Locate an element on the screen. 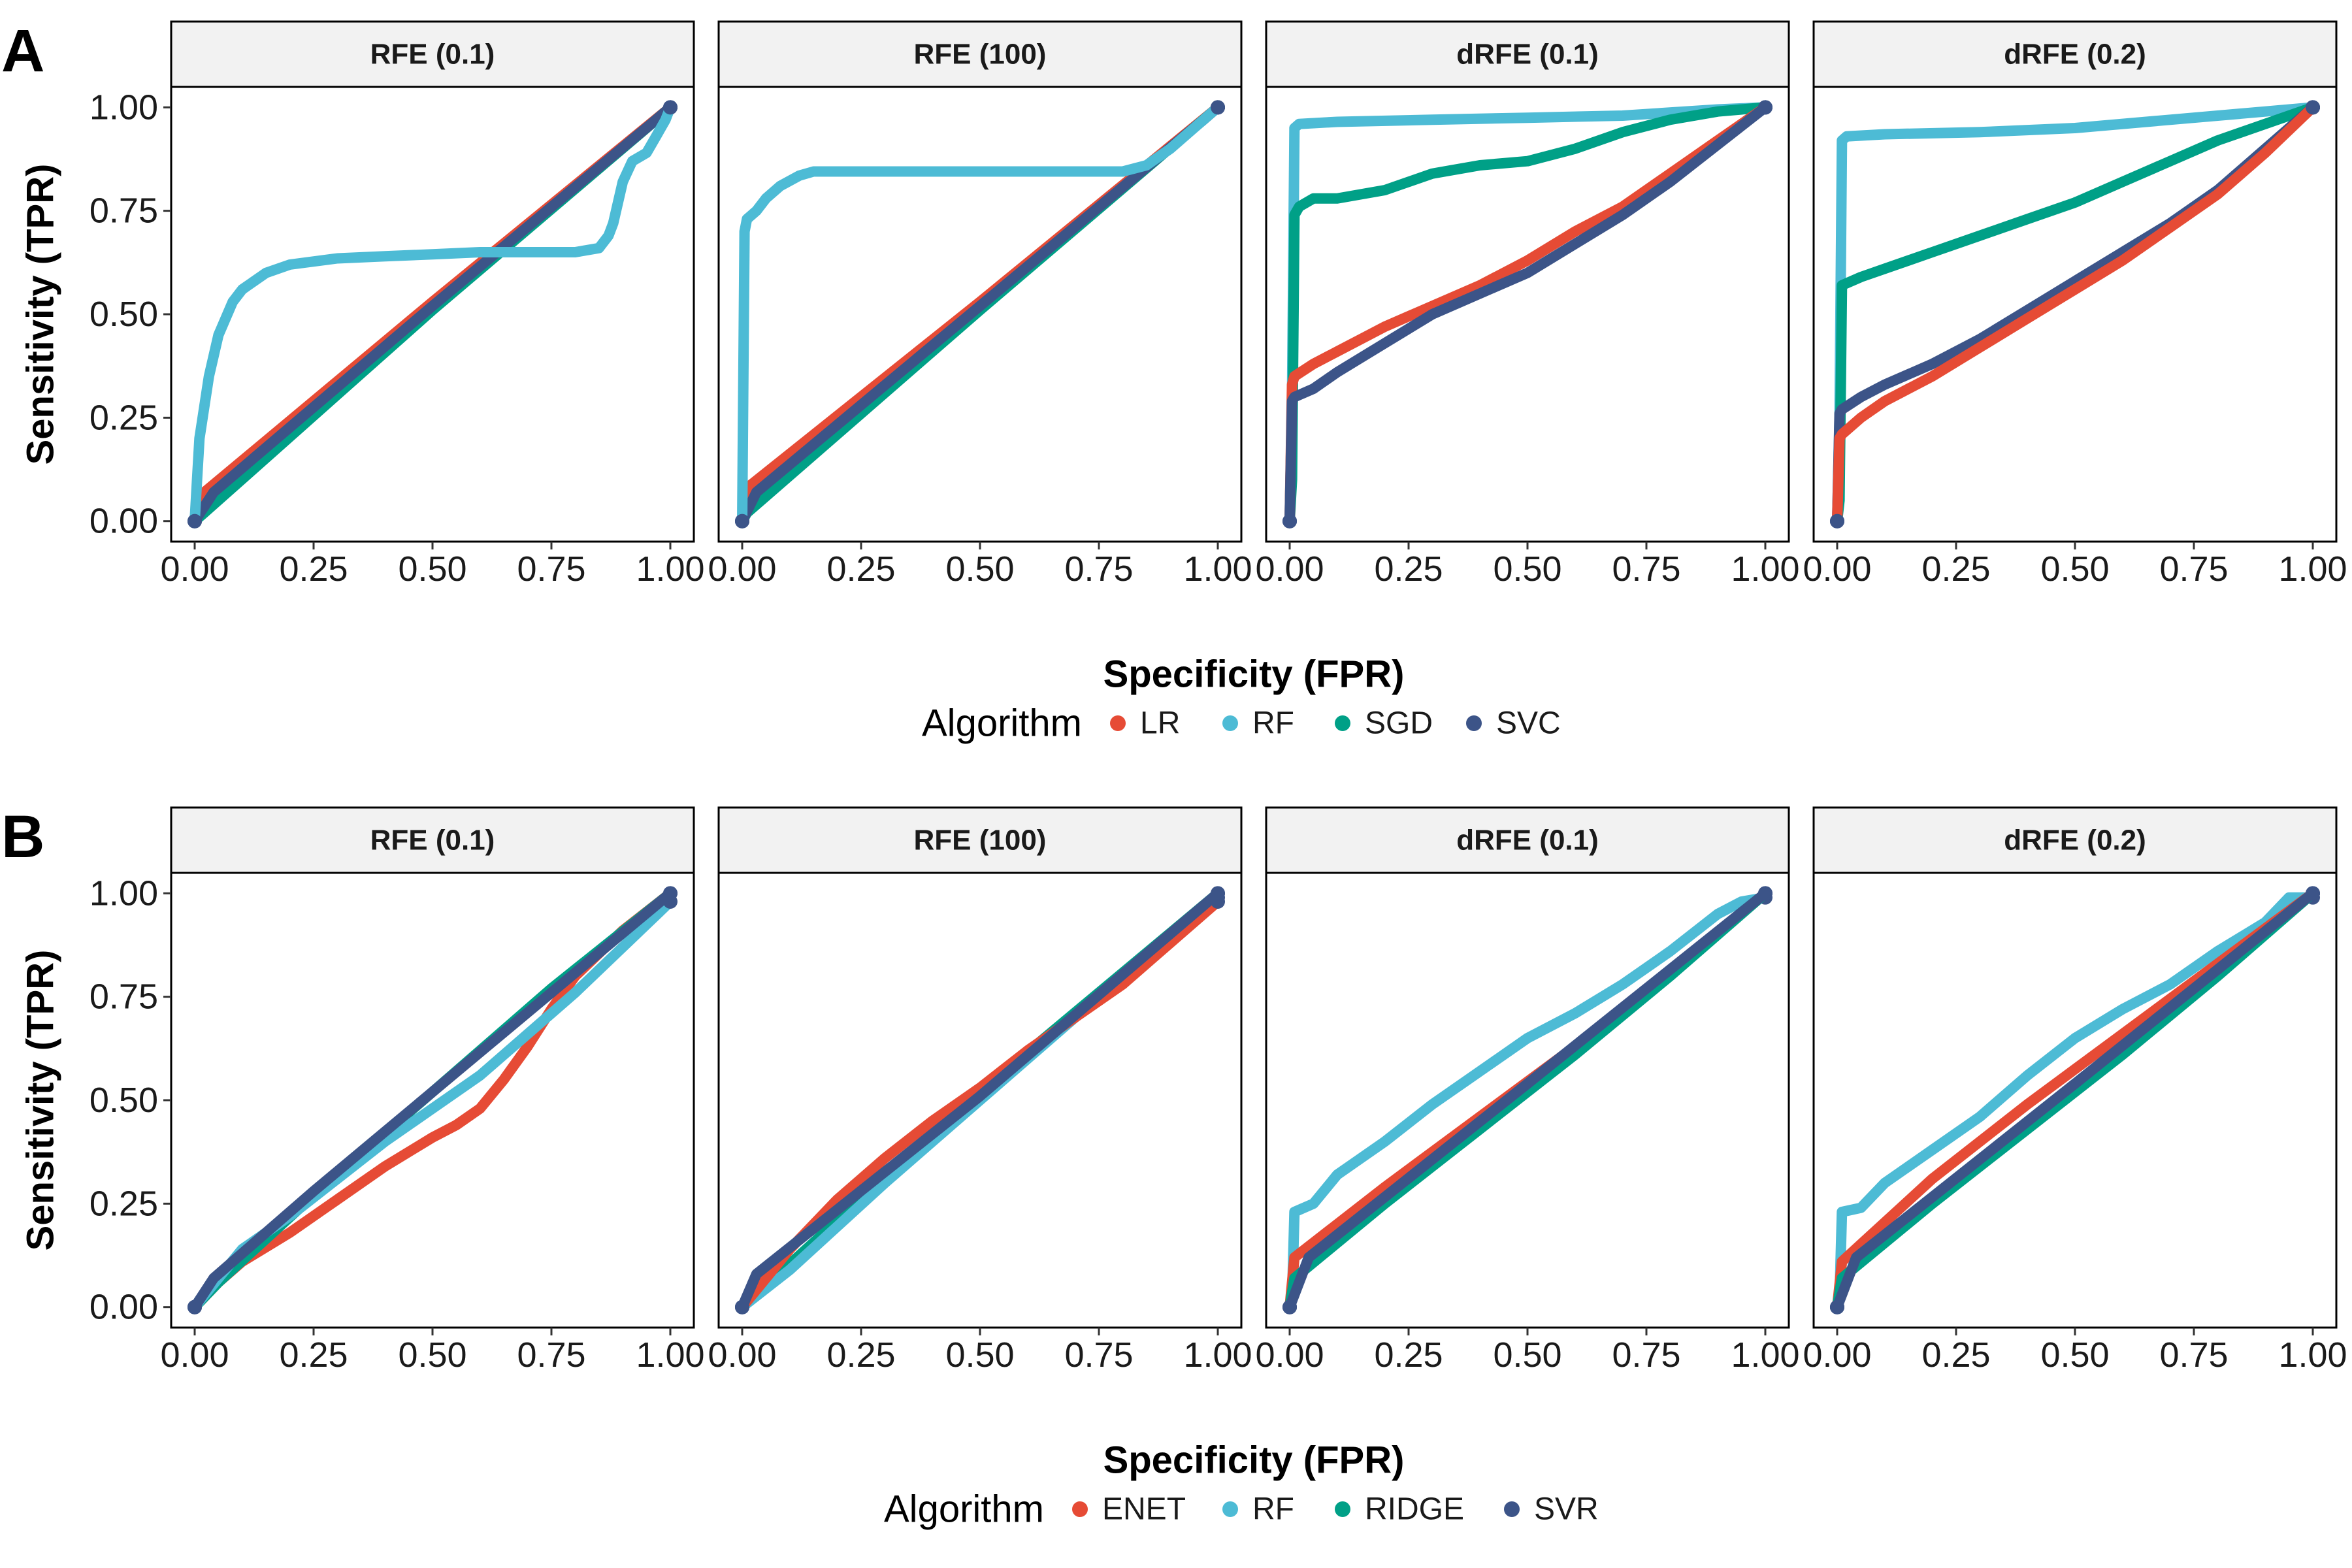 Image resolution: width=2352 pixels, height=1568 pixels. legend-title: Algorithm is located at coordinates (1002, 723).